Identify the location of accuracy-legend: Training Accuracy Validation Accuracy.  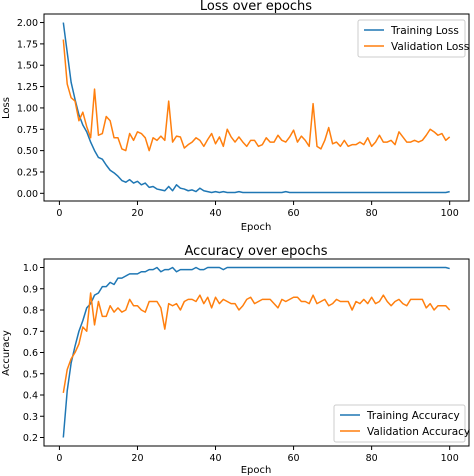
(401, 423).